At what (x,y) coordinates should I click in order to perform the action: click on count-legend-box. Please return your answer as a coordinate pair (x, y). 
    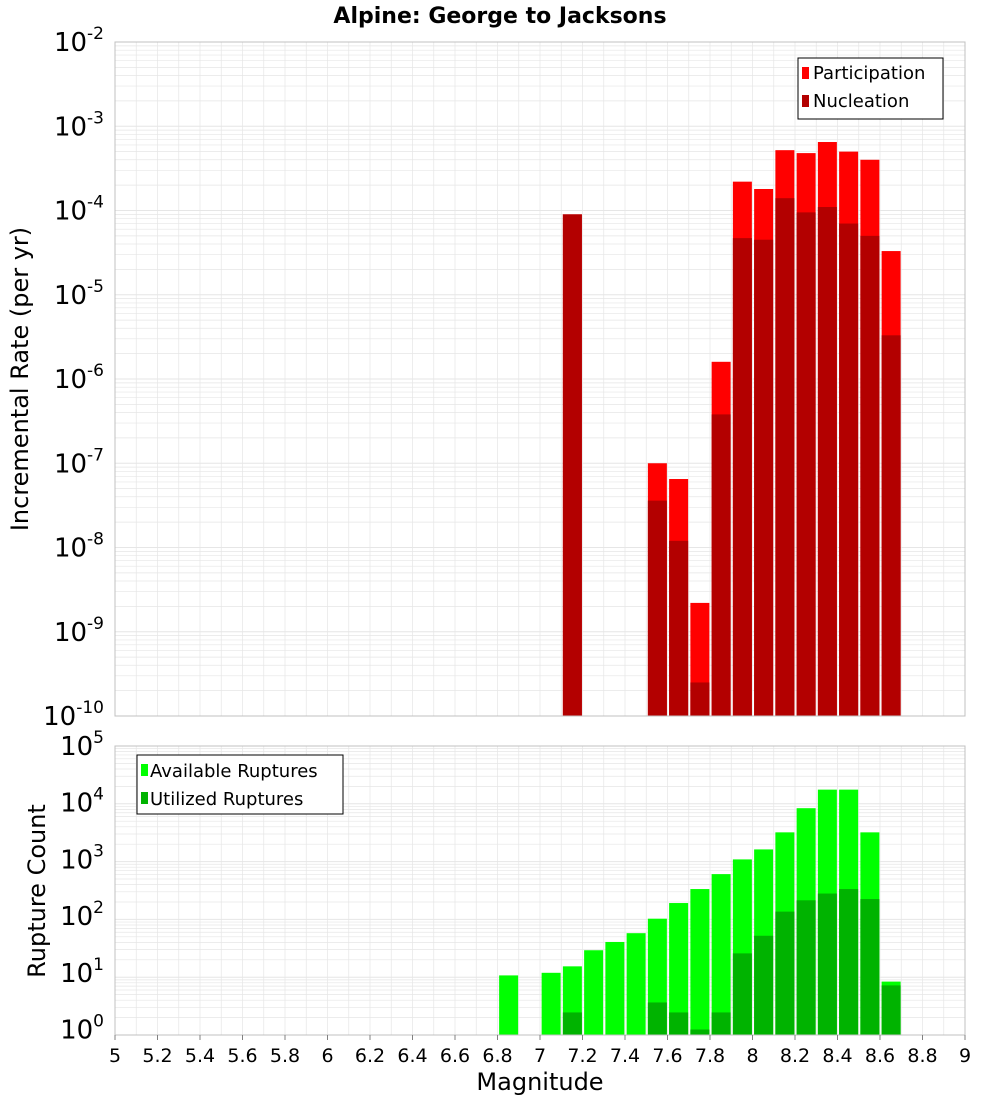
    Looking at the image, I should click on (240, 784).